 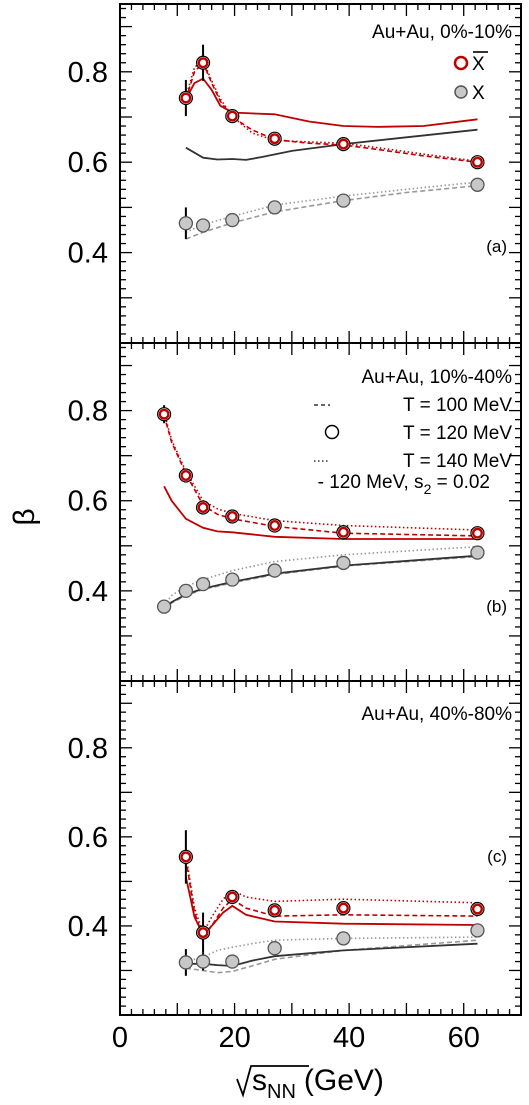 What do you see at coordinates (457, 405) in the screenshot?
I see `legend-dashed-label: T = 100 MeV` at bounding box center [457, 405].